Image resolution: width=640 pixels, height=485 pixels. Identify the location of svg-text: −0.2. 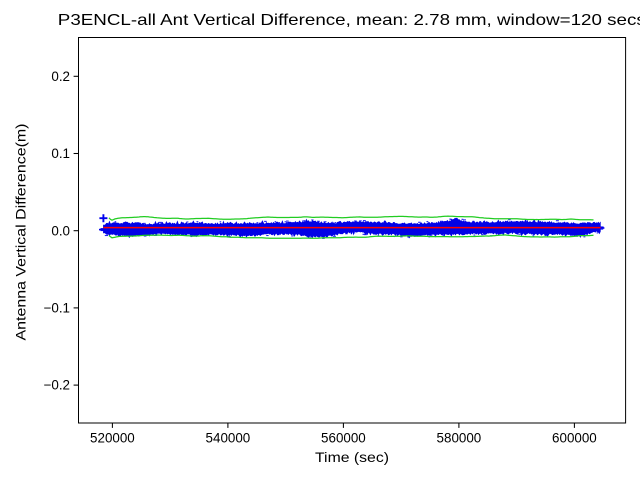
(57, 385).